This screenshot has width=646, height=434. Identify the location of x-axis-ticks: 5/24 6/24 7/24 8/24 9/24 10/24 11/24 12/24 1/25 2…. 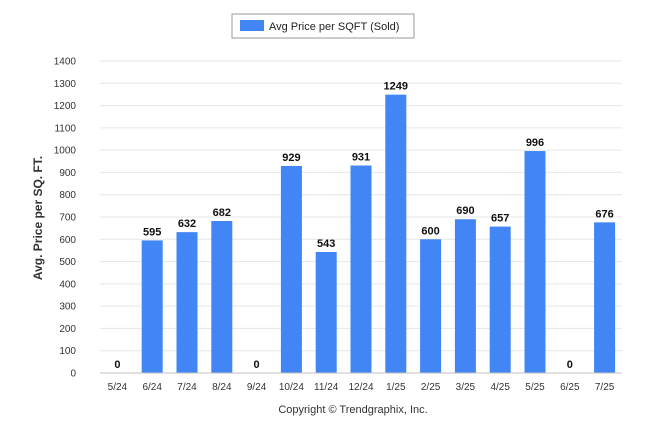
(361, 387).